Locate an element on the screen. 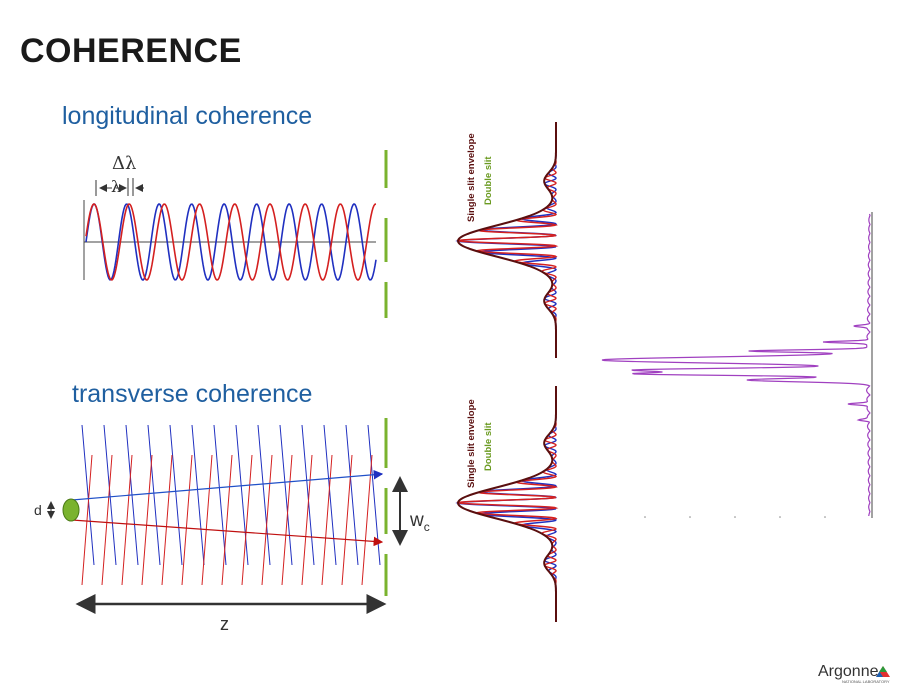 This screenshot has width=908, height=692. interference-bottom: Single slit envelope Double slit is located at coordinates (507, 504).